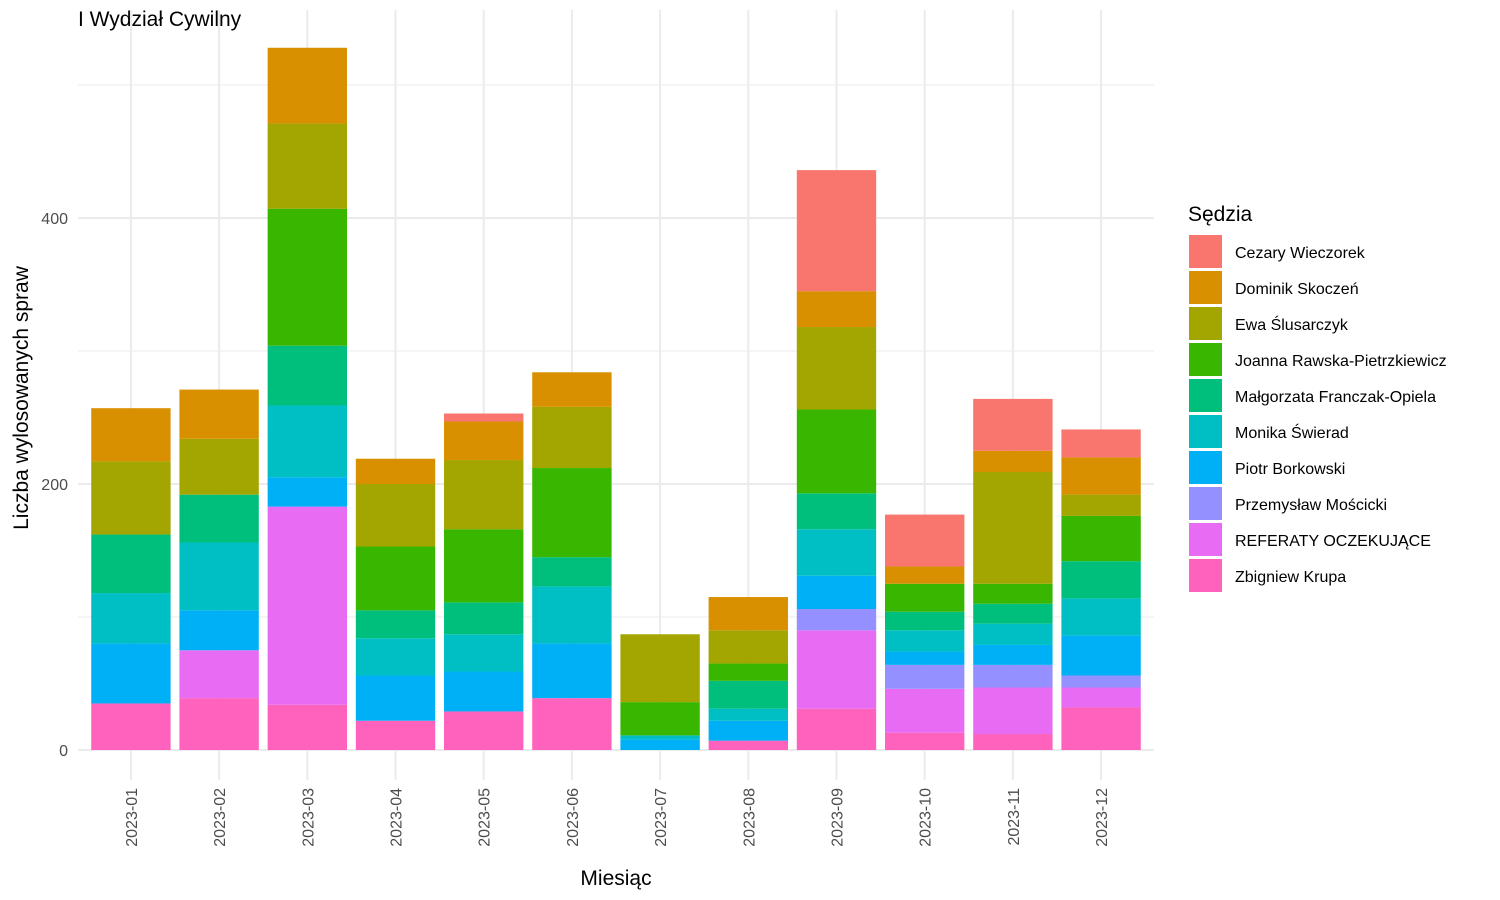 This screenshot has width=1500, height=900. What do you see at coordinates (615, 878) in the screenshot?
I see `x-axis-title: Miesiąc` at bounding box center [615, 878].